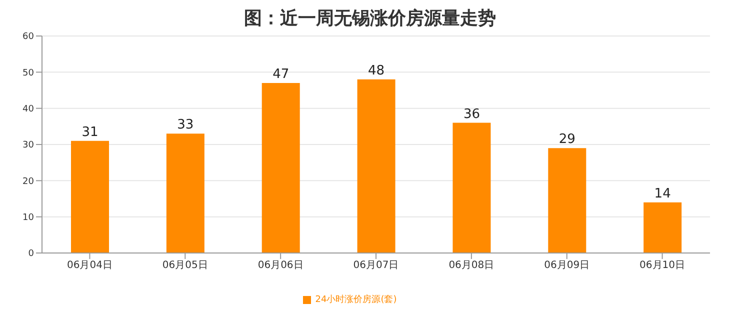 The height and width of the screenshot is (312, 740). Describe the element at coordinates (28, 145) in the screenshot. I see `y-tick-label: 30` at that location.